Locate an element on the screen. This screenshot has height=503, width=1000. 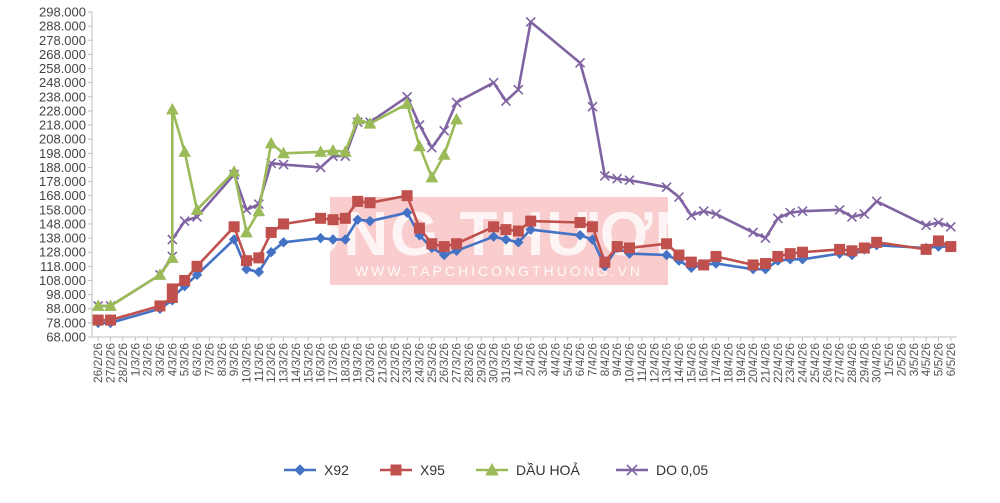
x-tick-label: 11/4/26 is located at coordinates (642, 362).